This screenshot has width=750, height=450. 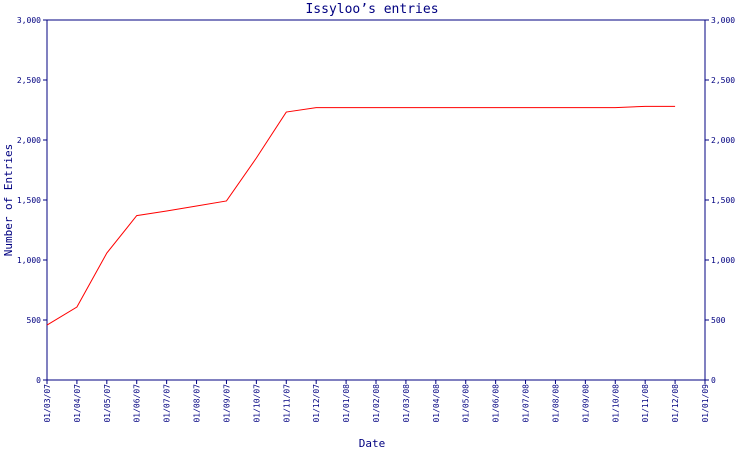 What do you see at coordinates (376, 403) in the screenshot?
I see `x-tick-label: 01/02/08` at bounding box center [376, 403].